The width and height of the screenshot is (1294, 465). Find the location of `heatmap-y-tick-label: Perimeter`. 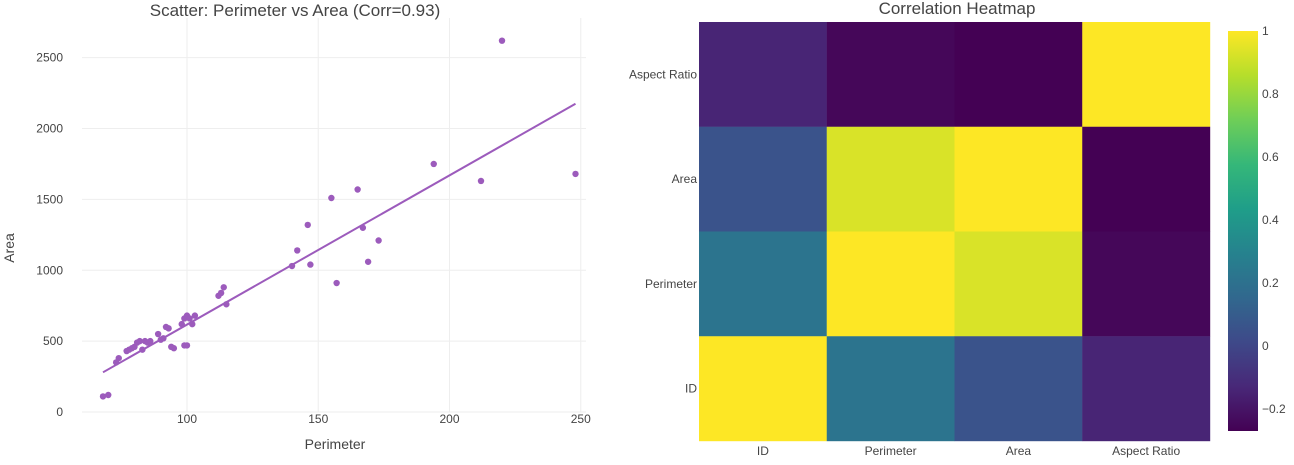

heatmap-y-tick-label: Perimeter is located at coordinates (671, 284).